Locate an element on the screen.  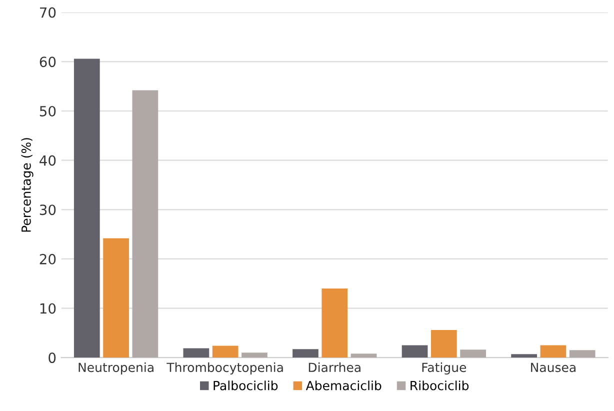
y-tick-label: 60 is located at coordinates (48, 62).